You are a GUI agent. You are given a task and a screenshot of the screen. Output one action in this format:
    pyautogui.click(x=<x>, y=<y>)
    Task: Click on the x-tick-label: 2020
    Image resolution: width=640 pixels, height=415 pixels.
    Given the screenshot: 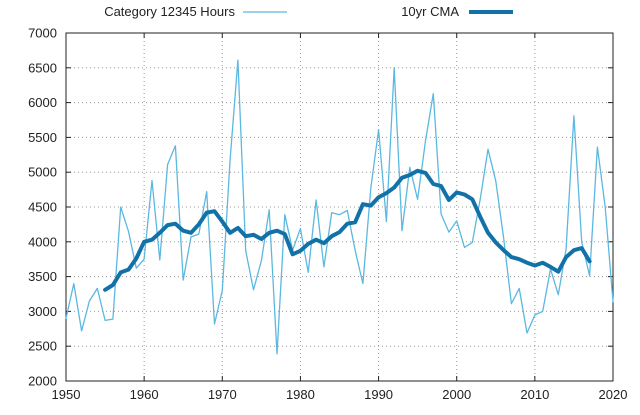 What is the action you would take?
    pyautogui.click(x=613, y=394)
    